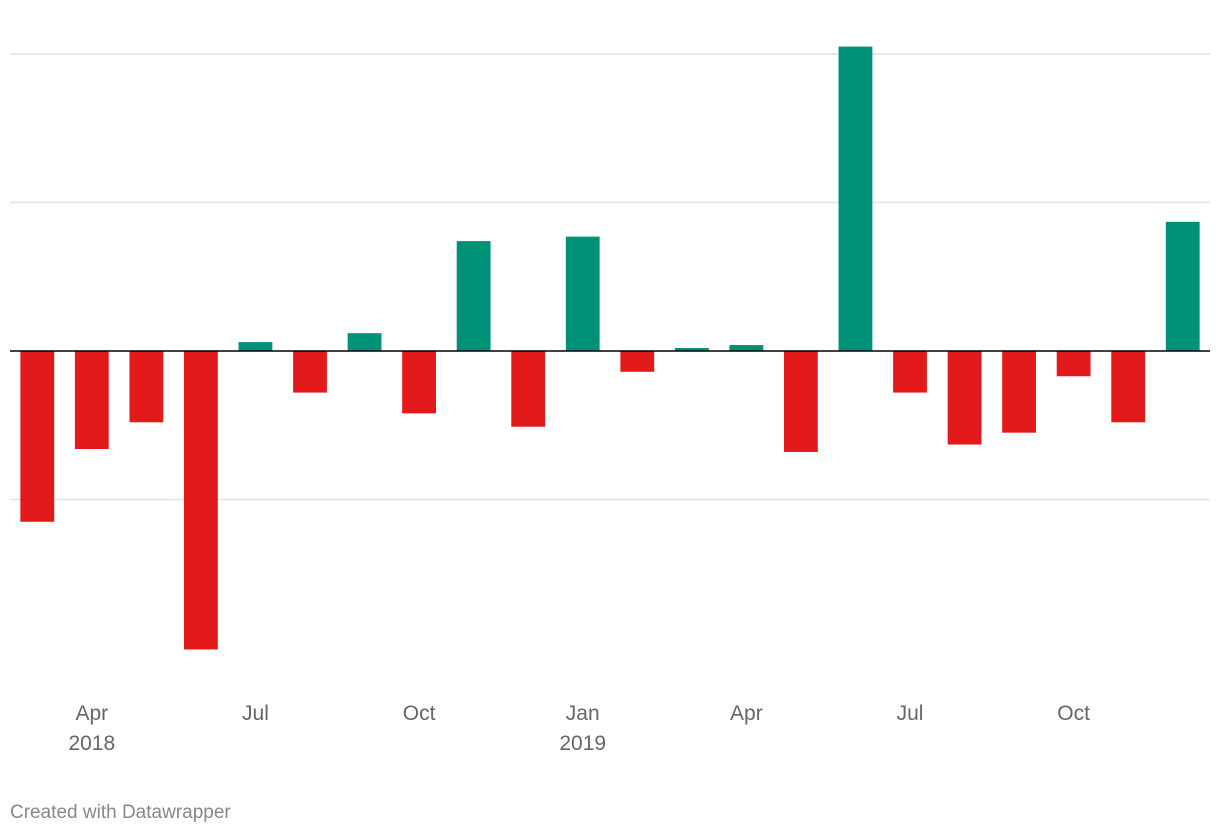  What do you see at coordinates (120, 812) in the screenshot?
I see `credit-text: Created with Datawrapper` at bounding box center [120, 812].